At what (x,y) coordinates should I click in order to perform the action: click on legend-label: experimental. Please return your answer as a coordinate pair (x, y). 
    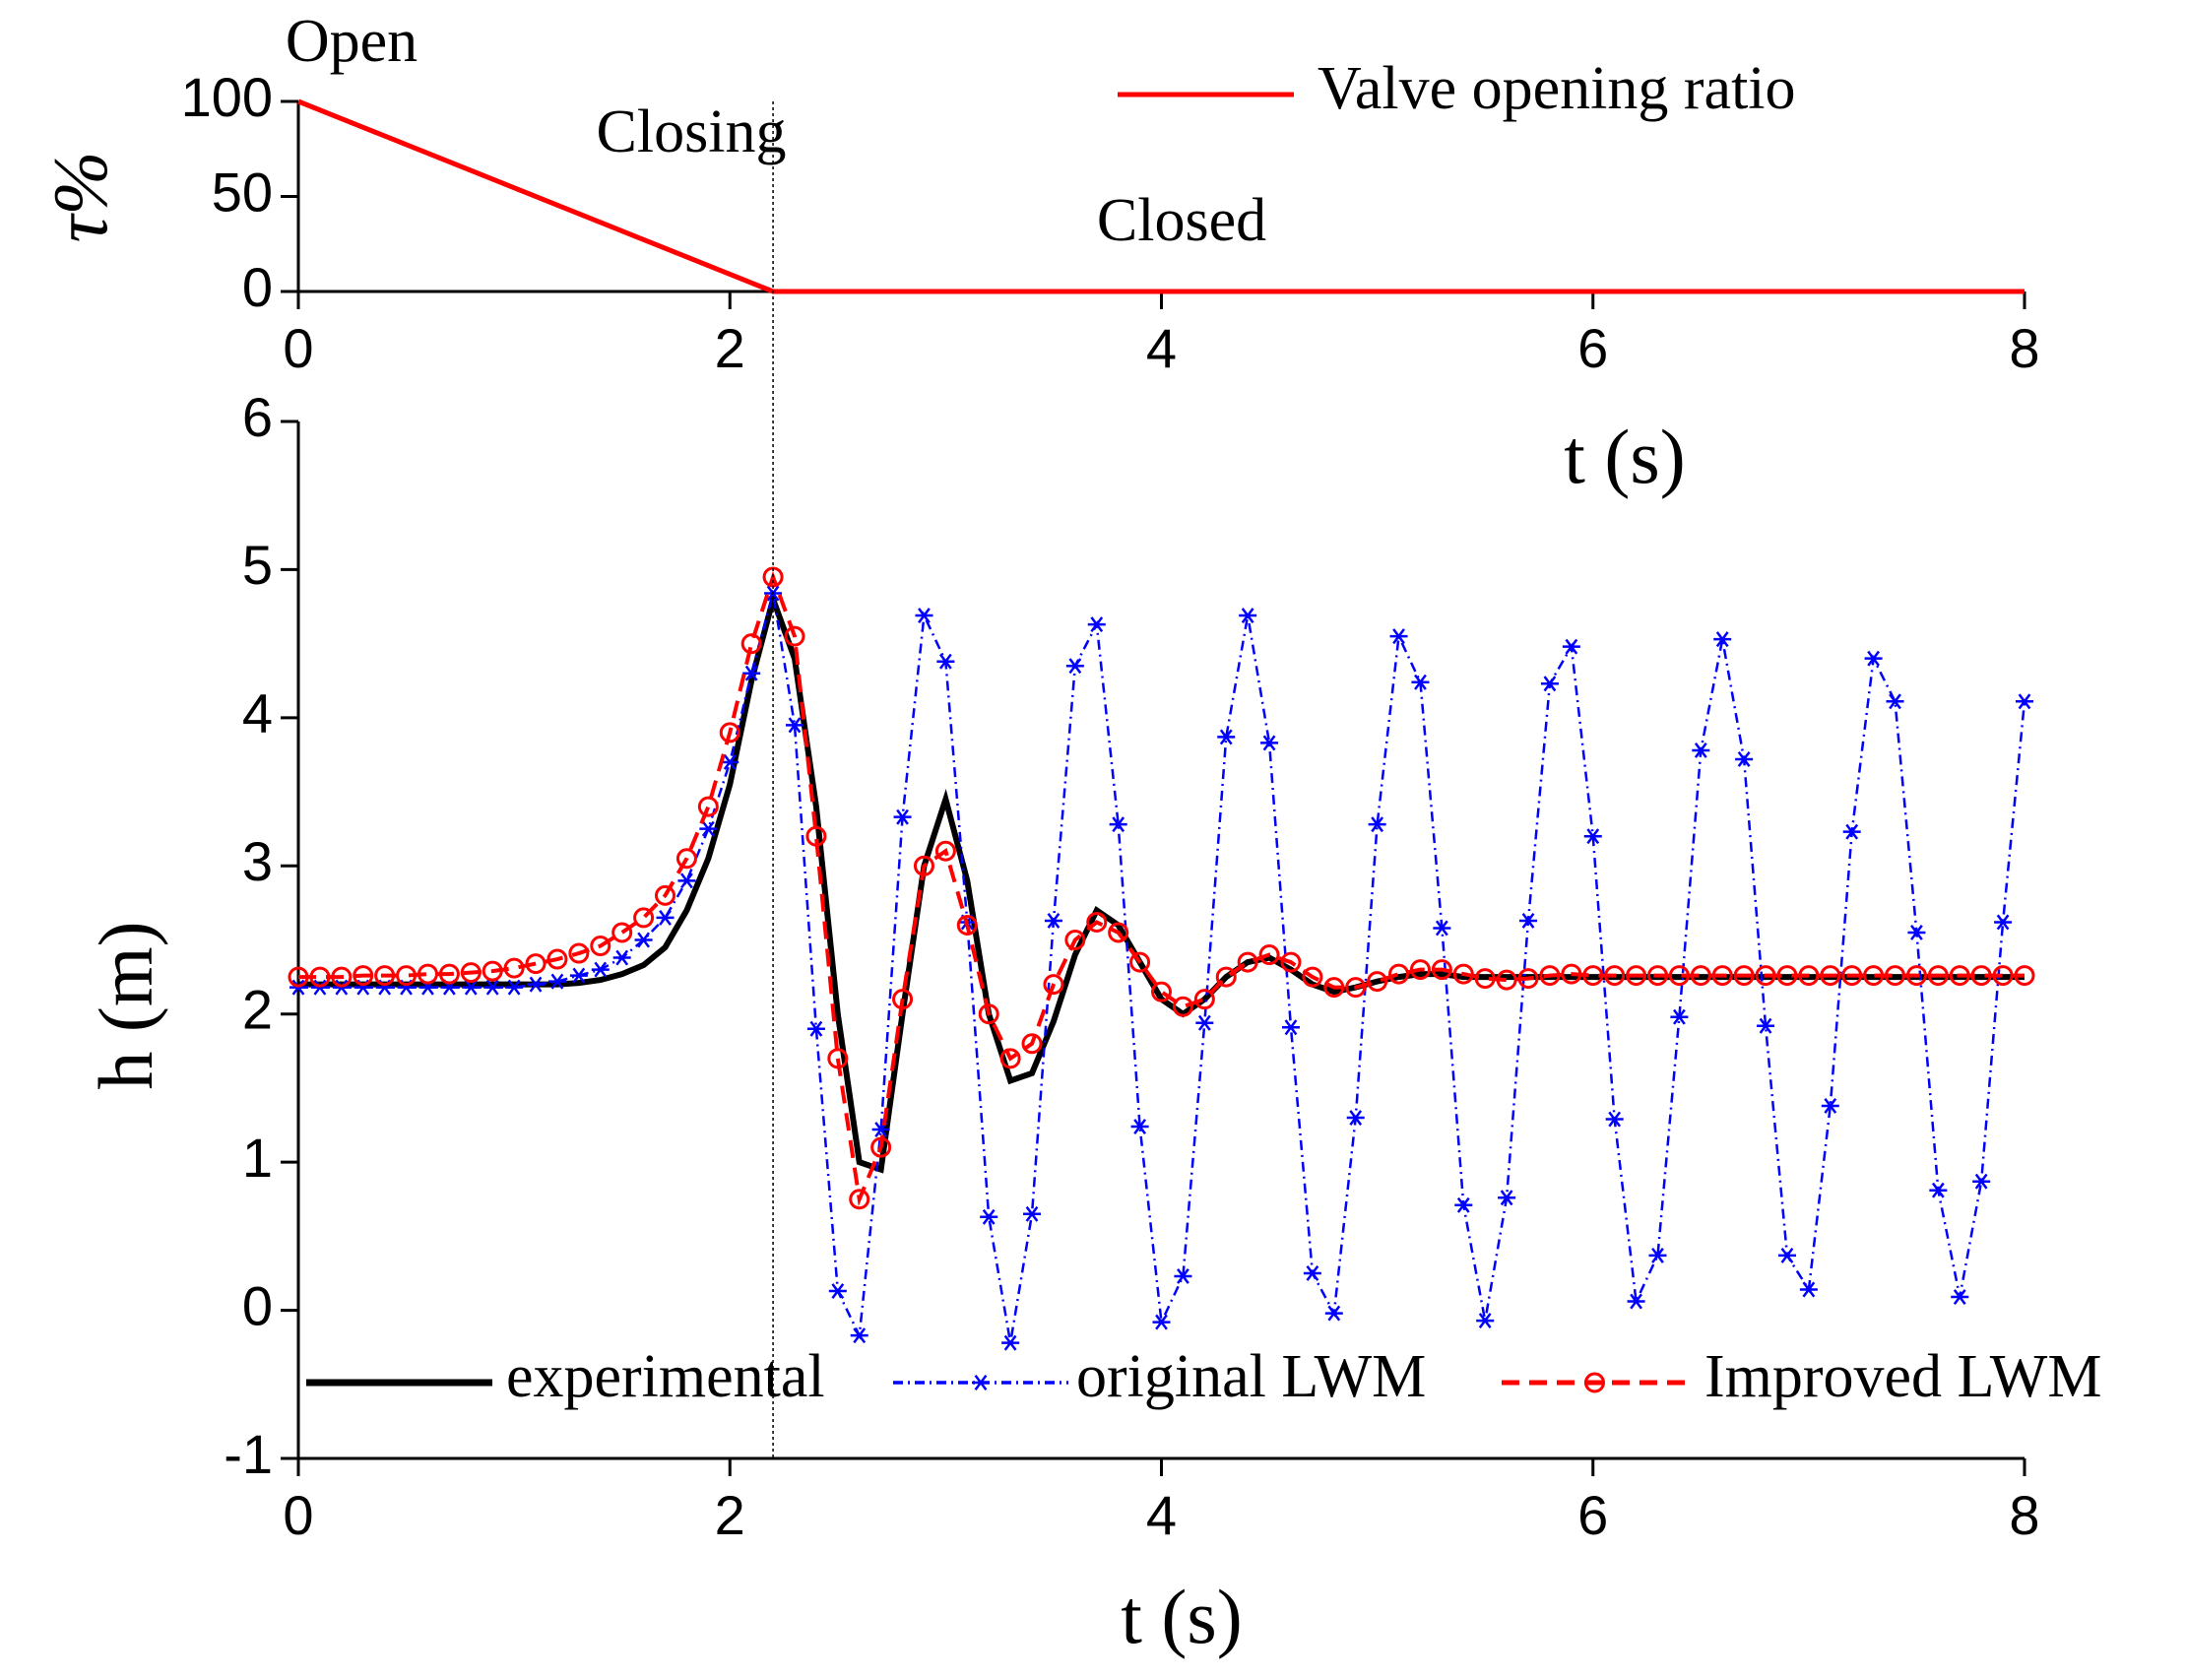
    Looking at the image, I should click on (665, 1376).